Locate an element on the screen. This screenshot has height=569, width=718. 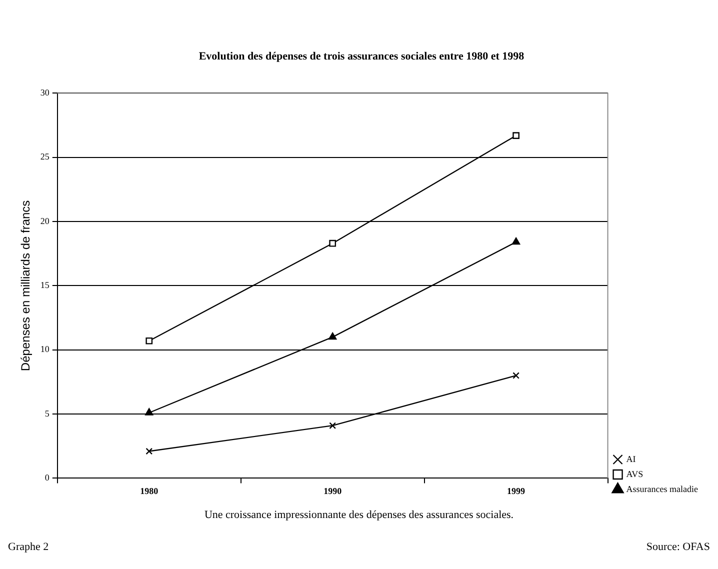
y-tick-label: 15 is located at coordinates (45, 285).